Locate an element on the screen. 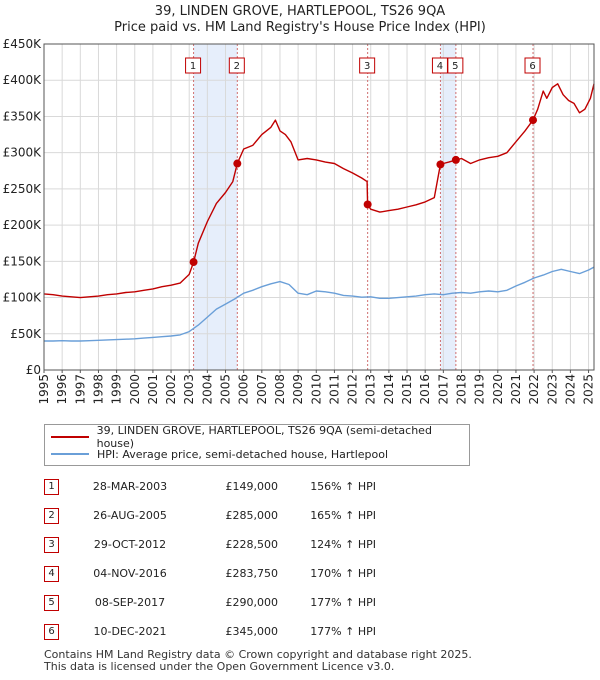  y-tick-label: £0 is located at coordinates (33, 370).